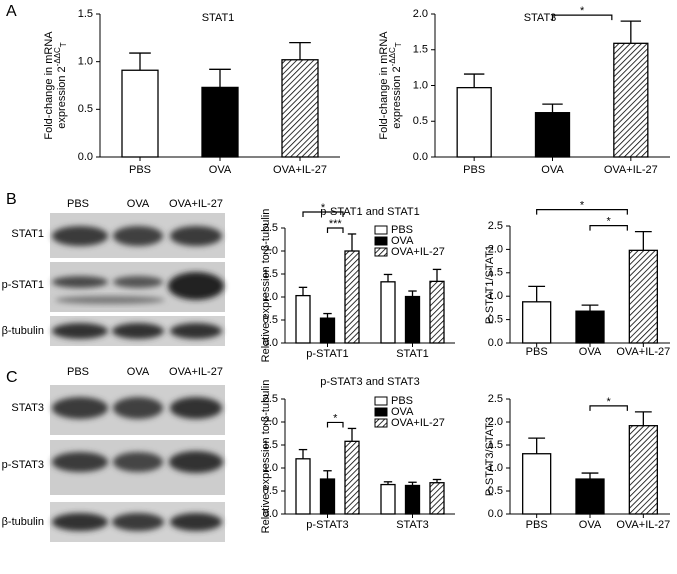 Image resolution: width=677 pixels, height=574 pixels. Describe the element at coordinates (327, 354) in the screenshot. I see `x-tick-label: p-STAT1` at that location.